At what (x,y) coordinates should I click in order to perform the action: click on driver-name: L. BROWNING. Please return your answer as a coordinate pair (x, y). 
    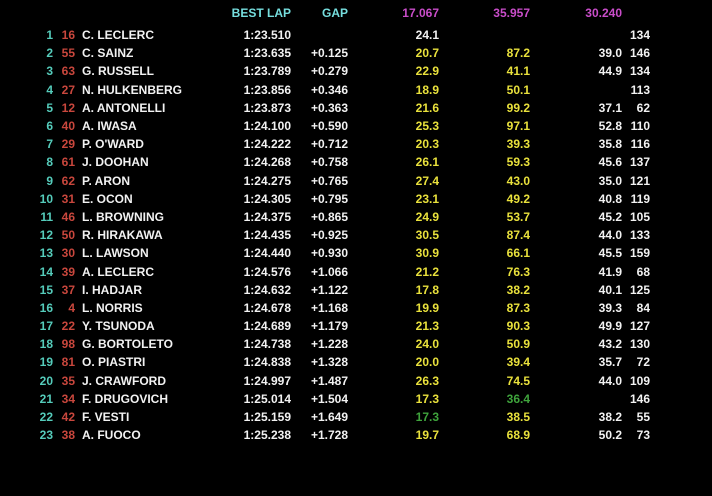
    Looking at the image, I should click on (123, 216).